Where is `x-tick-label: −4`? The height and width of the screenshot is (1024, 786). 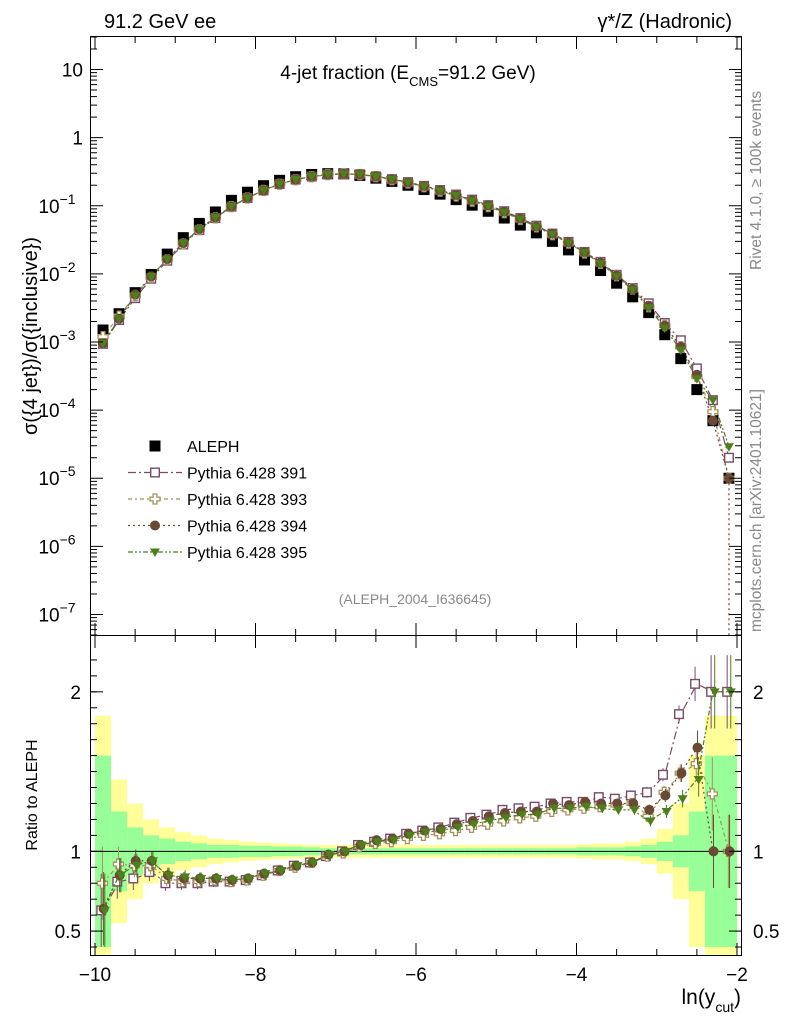 x-tick-label: −4 is located at coordinates (577, 975).